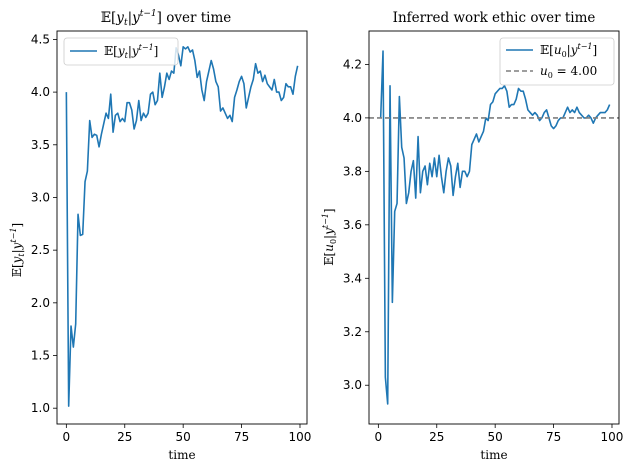  What do you see at coordinates (40, 145) in the screenshot?
I see `y-tick-label: 3.5` at bounding box center [40, 145].